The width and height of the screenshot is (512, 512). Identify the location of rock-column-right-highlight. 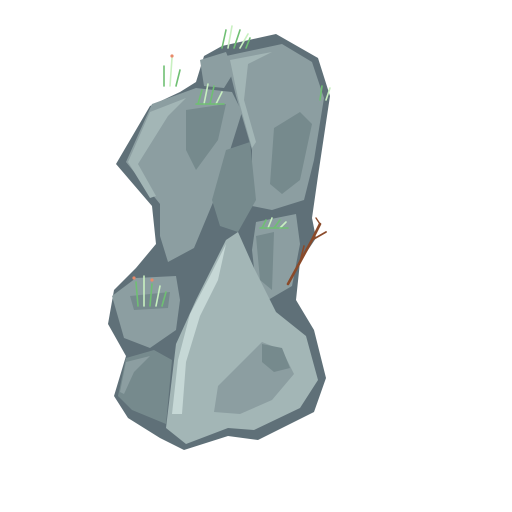
(251, 100).